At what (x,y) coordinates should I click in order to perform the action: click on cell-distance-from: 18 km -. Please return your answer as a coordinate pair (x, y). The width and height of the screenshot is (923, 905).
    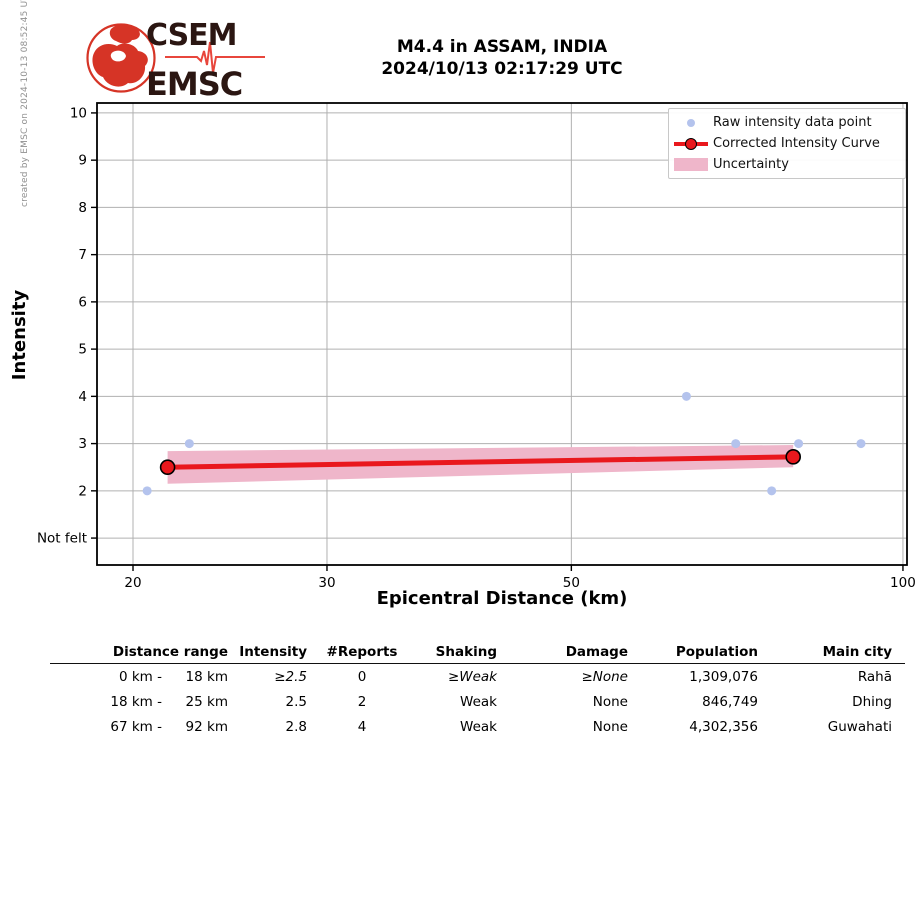
    Looking at the image, I should click on (136, 701).